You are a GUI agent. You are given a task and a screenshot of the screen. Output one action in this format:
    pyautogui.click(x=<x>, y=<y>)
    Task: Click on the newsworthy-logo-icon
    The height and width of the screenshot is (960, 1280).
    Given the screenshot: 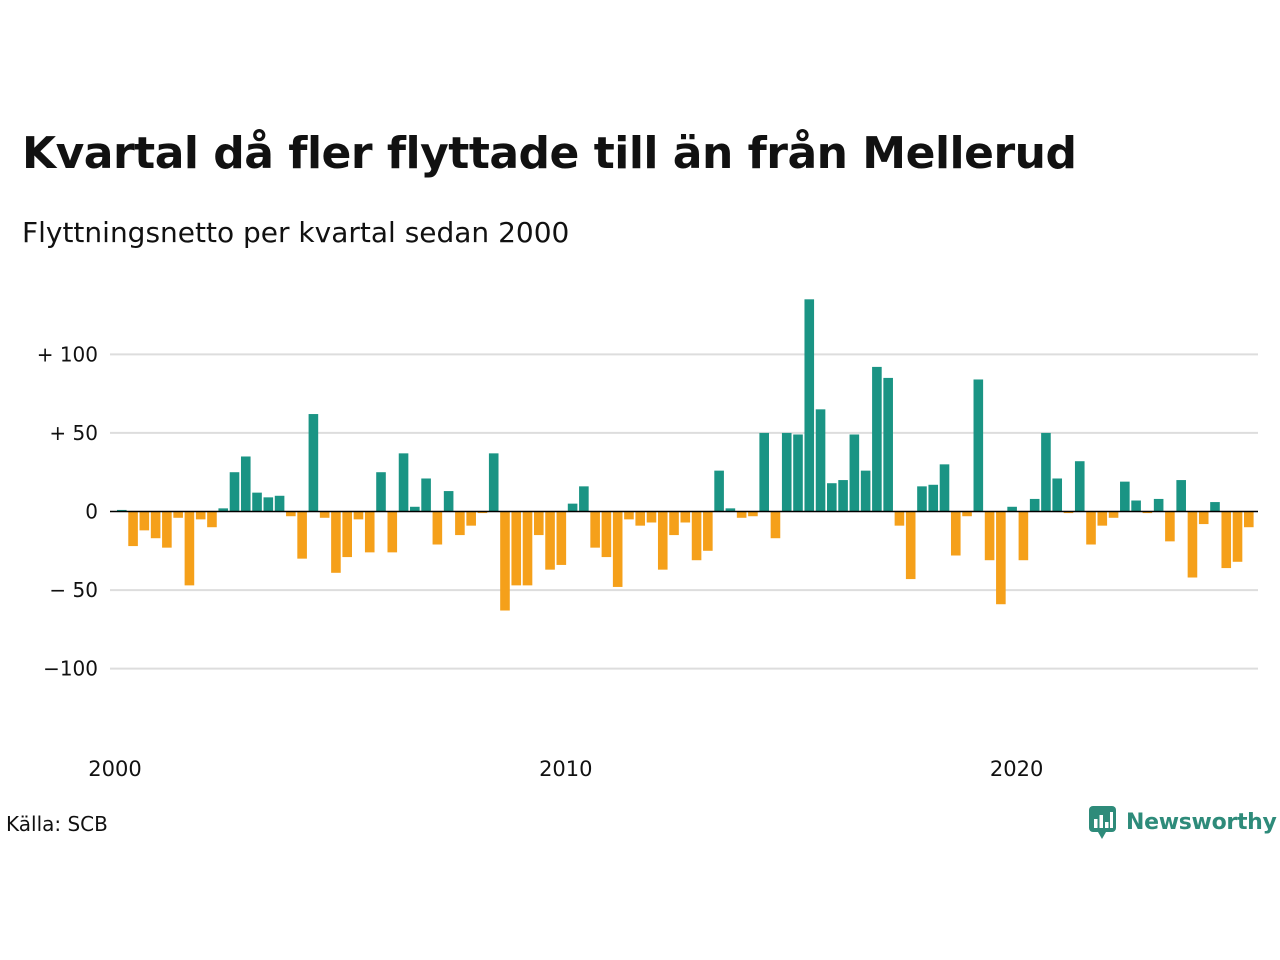 What is the action you would take?
    pyautogui.click(x=1102, y=822)
    